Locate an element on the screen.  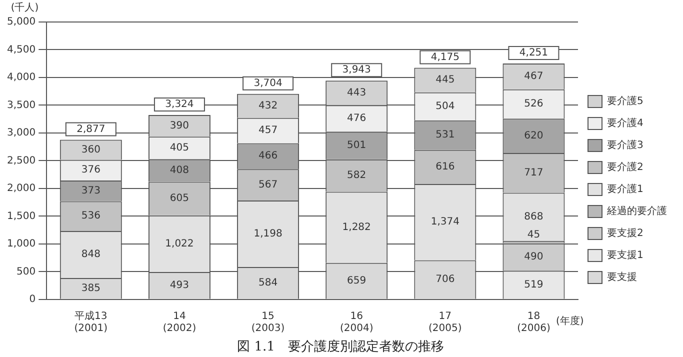
data-label: 504 is located at coordinates (445, 106).